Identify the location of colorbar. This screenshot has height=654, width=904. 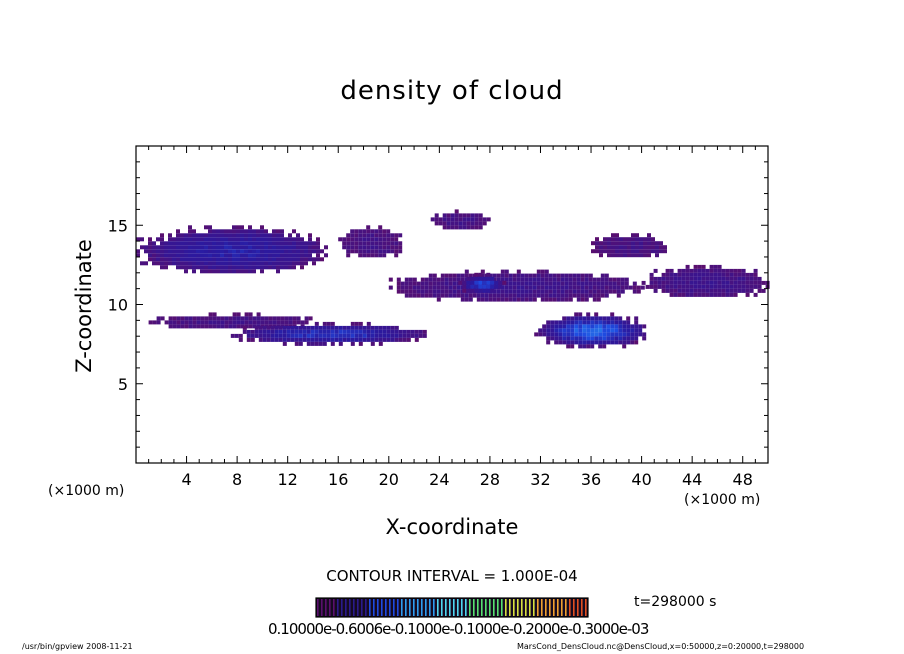
(452, 607).